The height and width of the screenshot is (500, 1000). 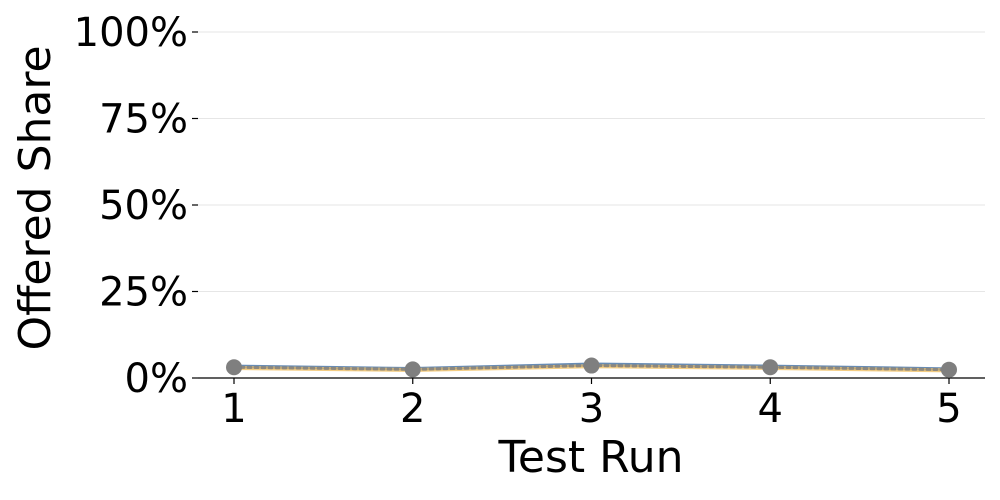 What do you see at coordinates (35, 197) in the screenshot?
I see `y-axis-title: Offered Share` at bounding box center [35, 197].